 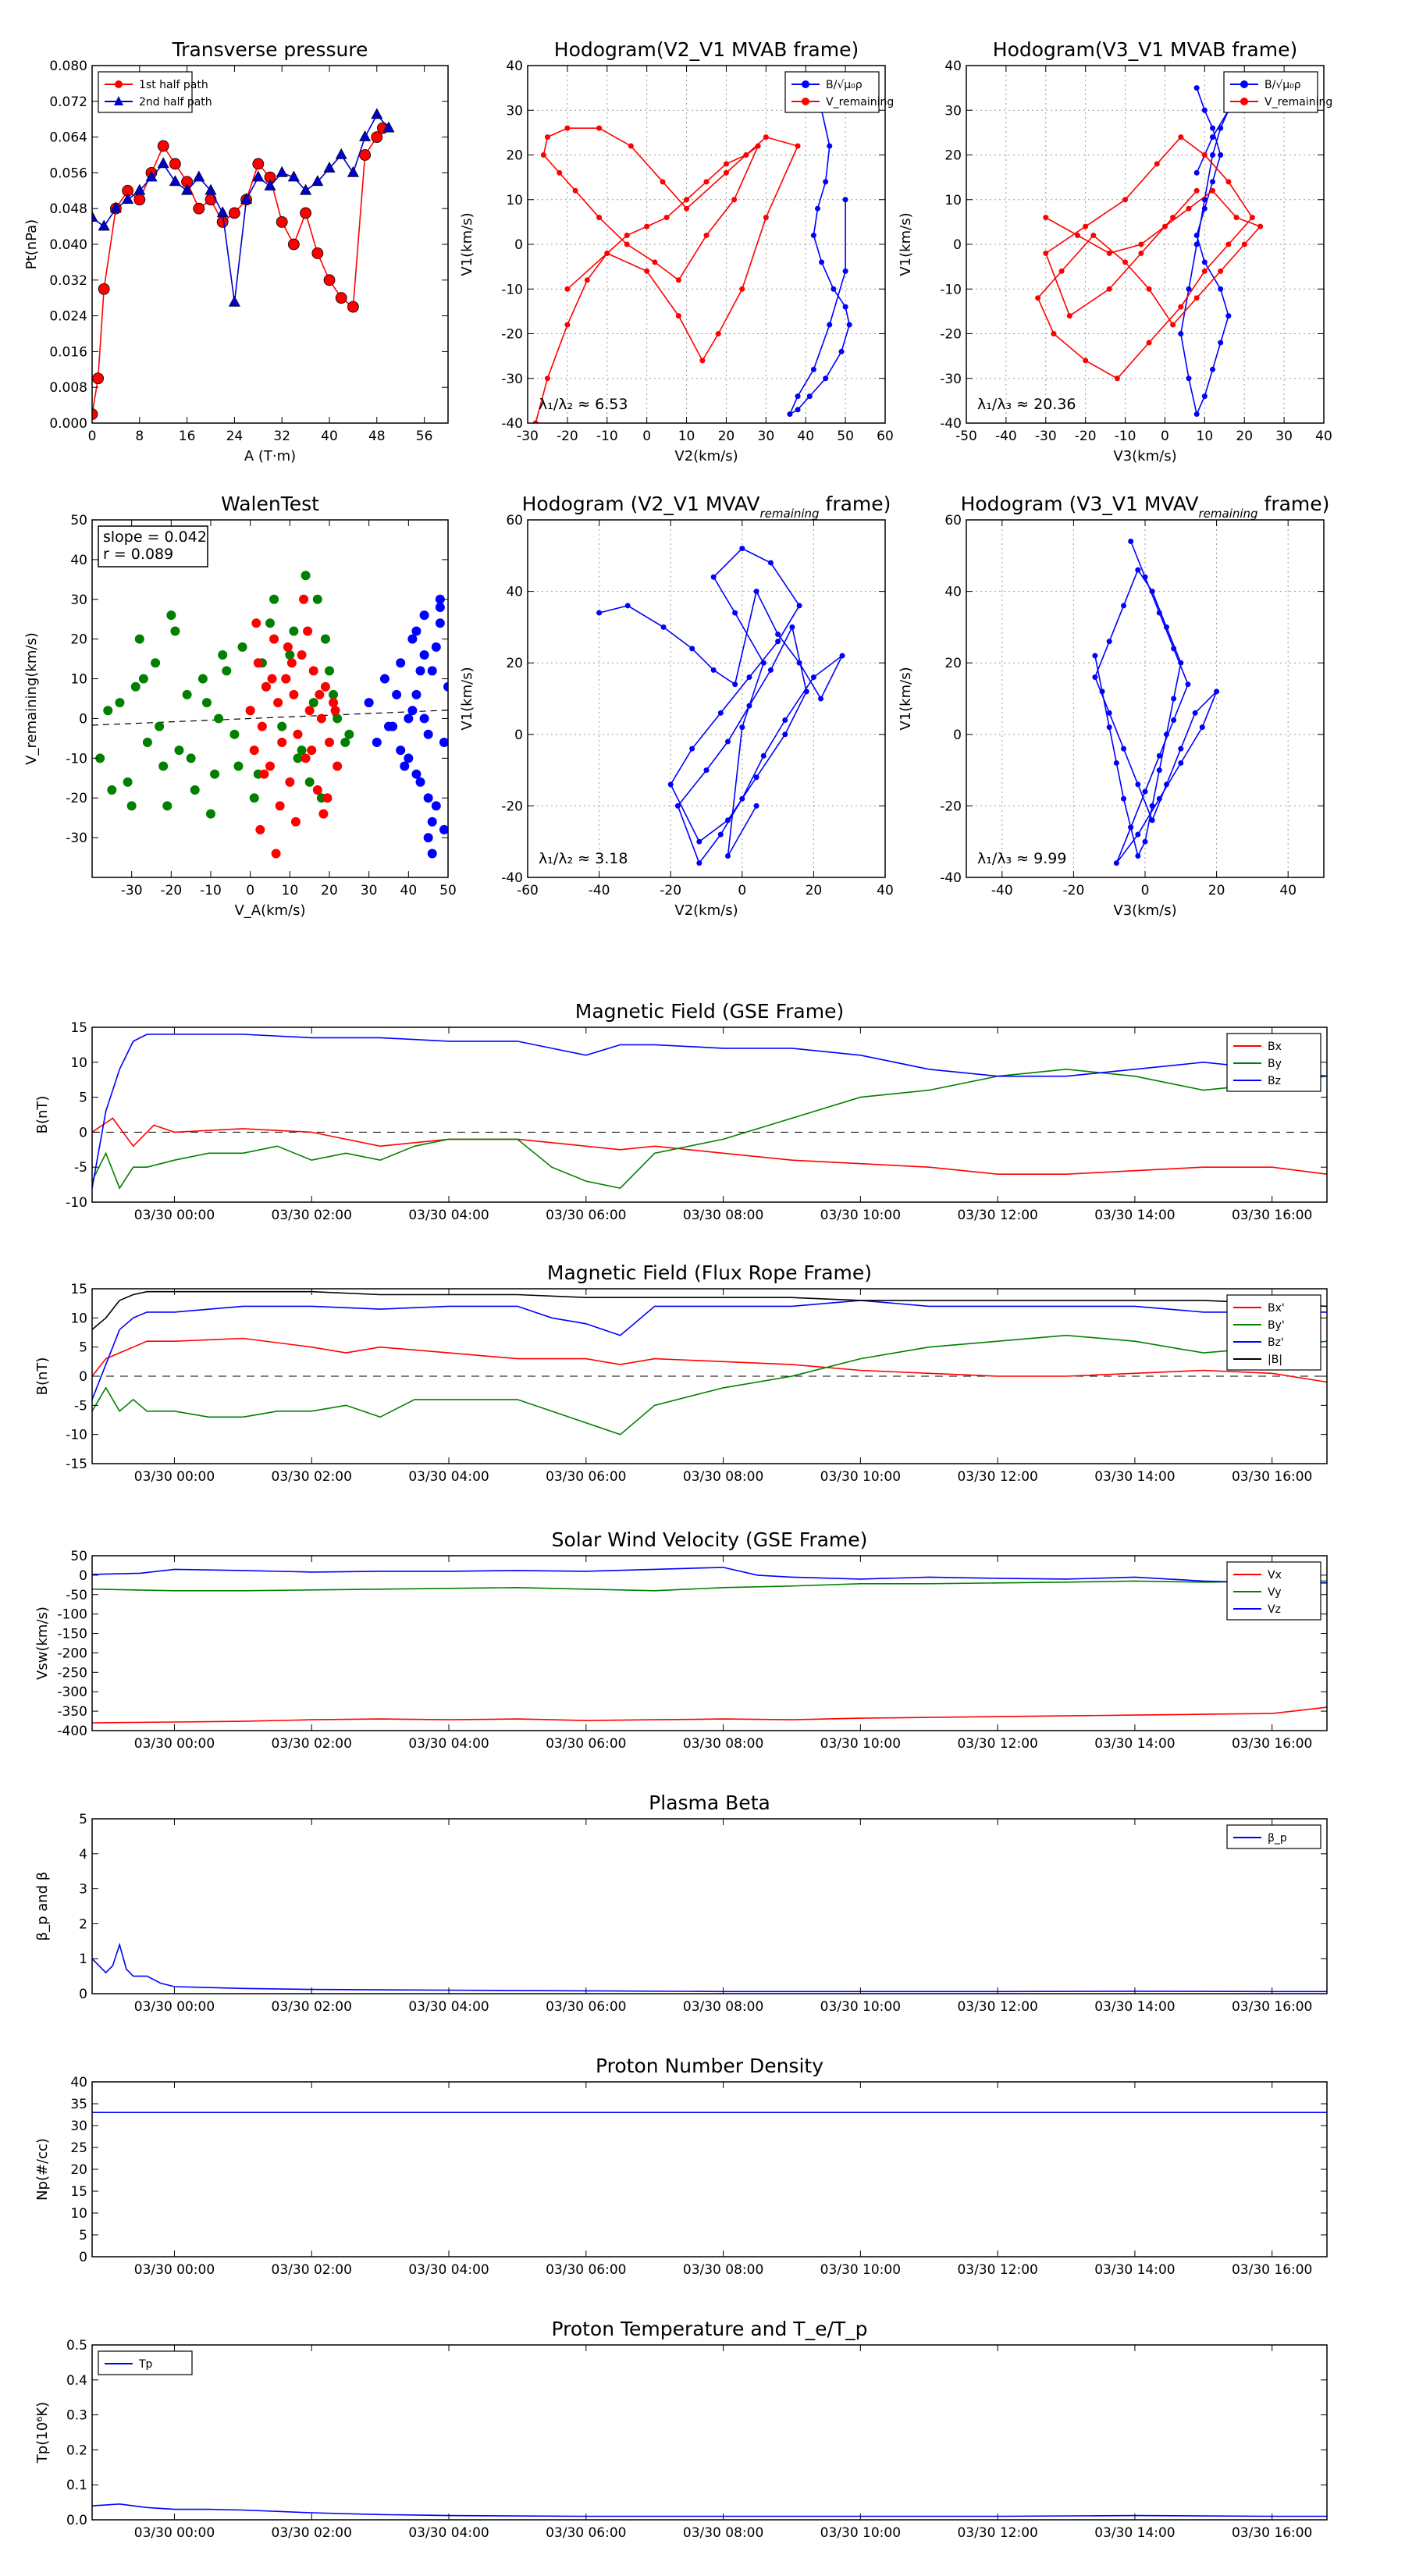 I want to click on y-tick-label: -40, so click(x=951, y=878).